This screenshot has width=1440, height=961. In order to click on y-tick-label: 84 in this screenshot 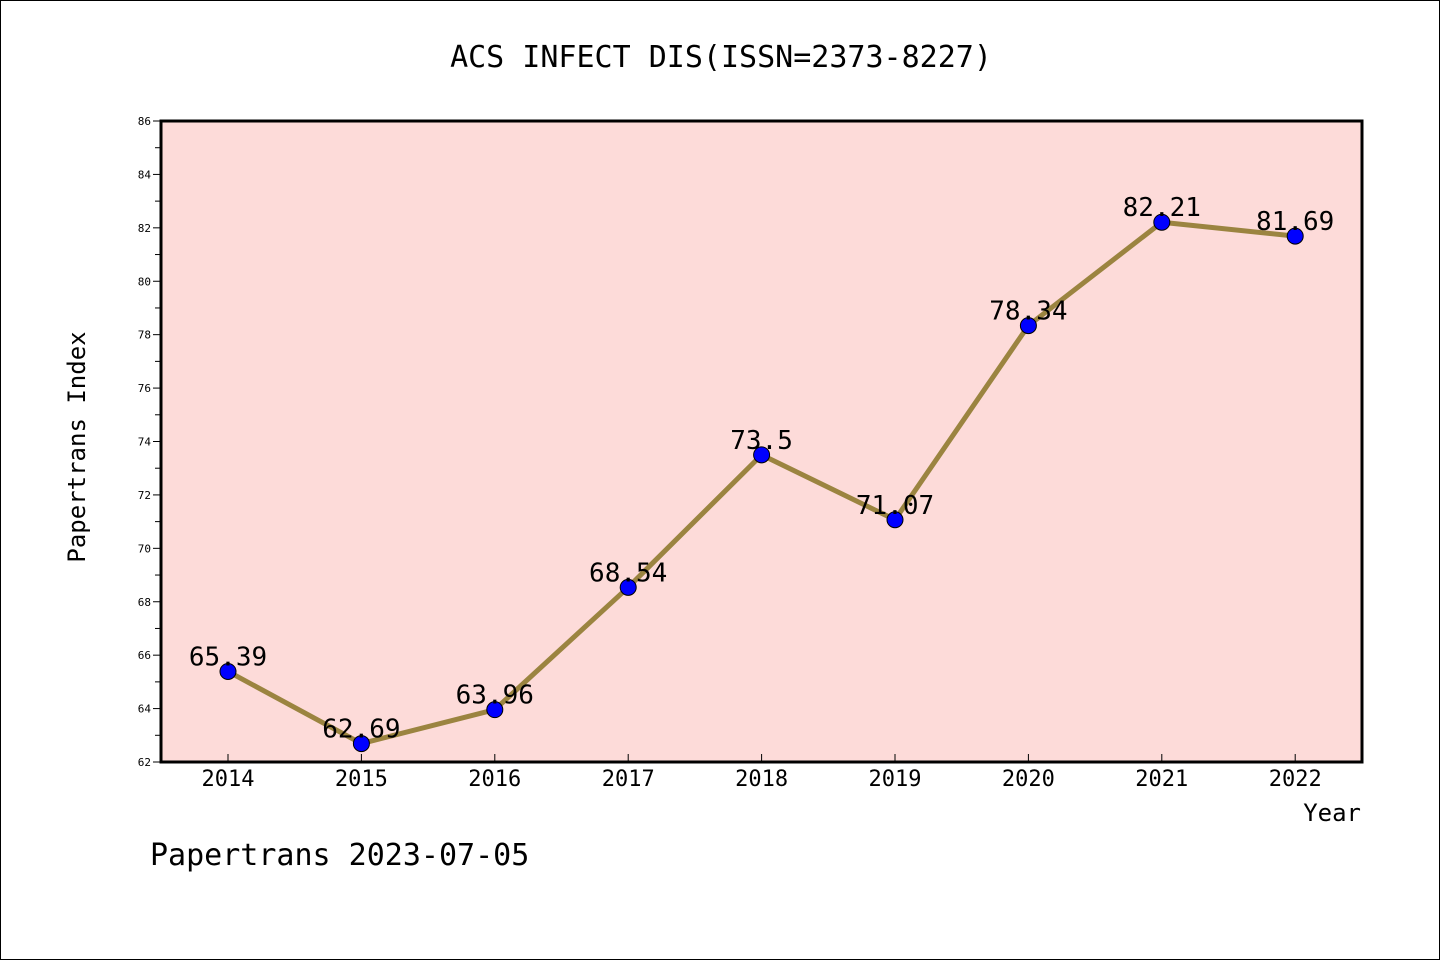, I will do `click(145, 174)`.